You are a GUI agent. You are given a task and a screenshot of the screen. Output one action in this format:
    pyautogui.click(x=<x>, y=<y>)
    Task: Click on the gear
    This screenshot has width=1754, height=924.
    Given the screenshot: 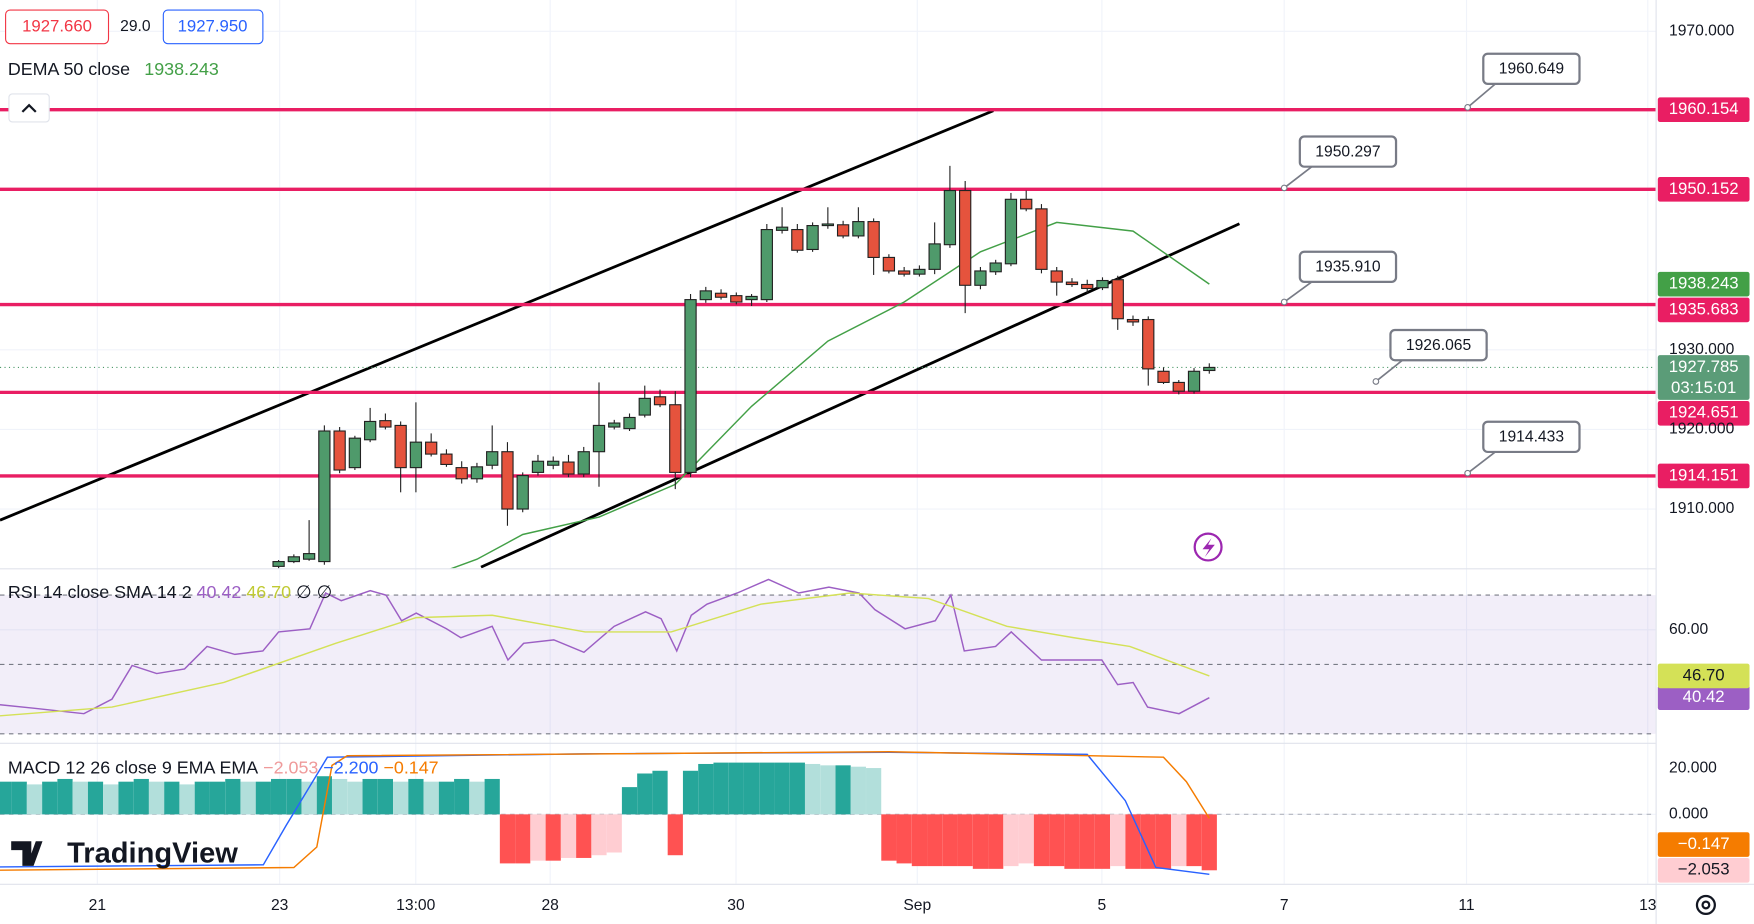 What is the action you would take?
    pyautogui.click(x=1705, y=905)
    